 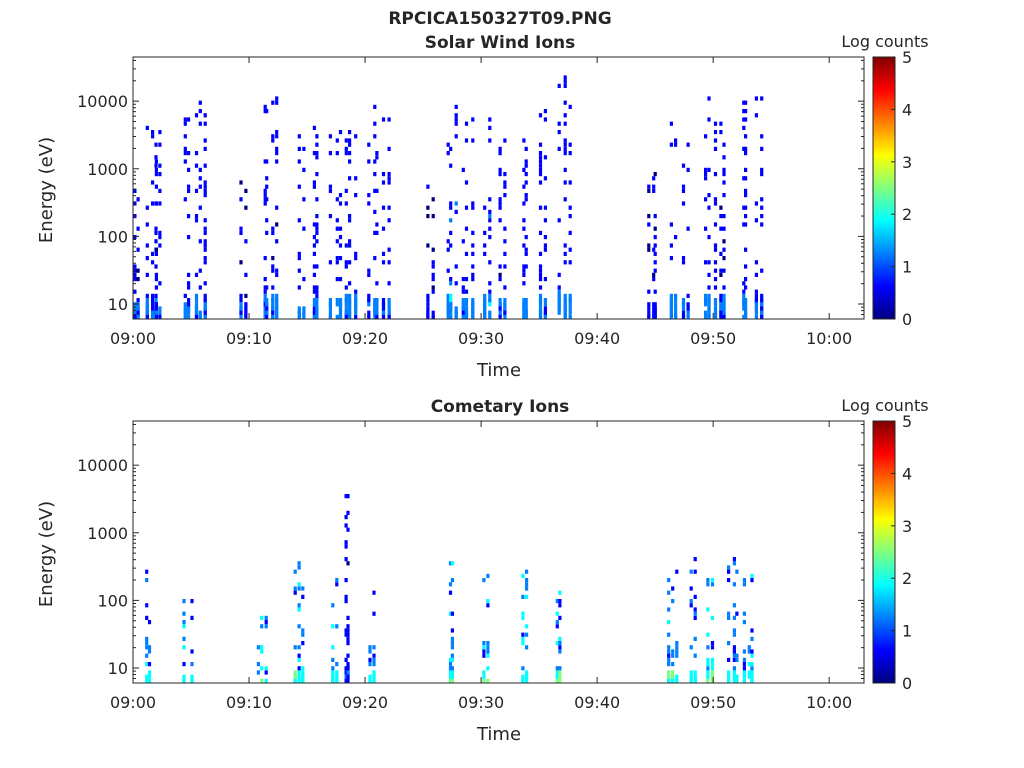 What do you see at coordinates (884, 552) in the screenshot?
I see `colorbar` at bounding box center [884, 552].